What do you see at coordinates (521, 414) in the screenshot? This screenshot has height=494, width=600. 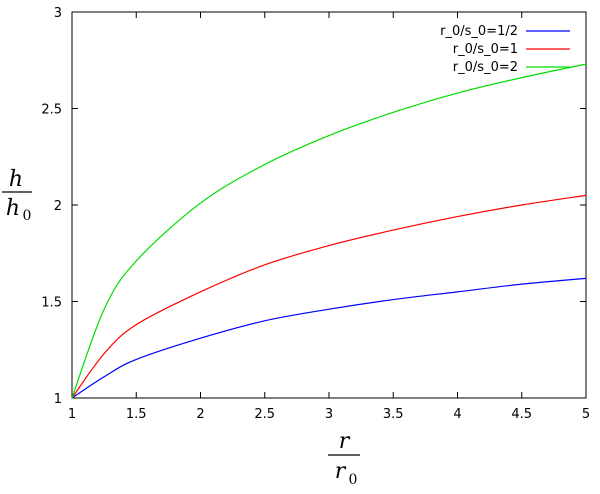 I see `x-tick-label: 4.5` at bounding box center [521, 414].